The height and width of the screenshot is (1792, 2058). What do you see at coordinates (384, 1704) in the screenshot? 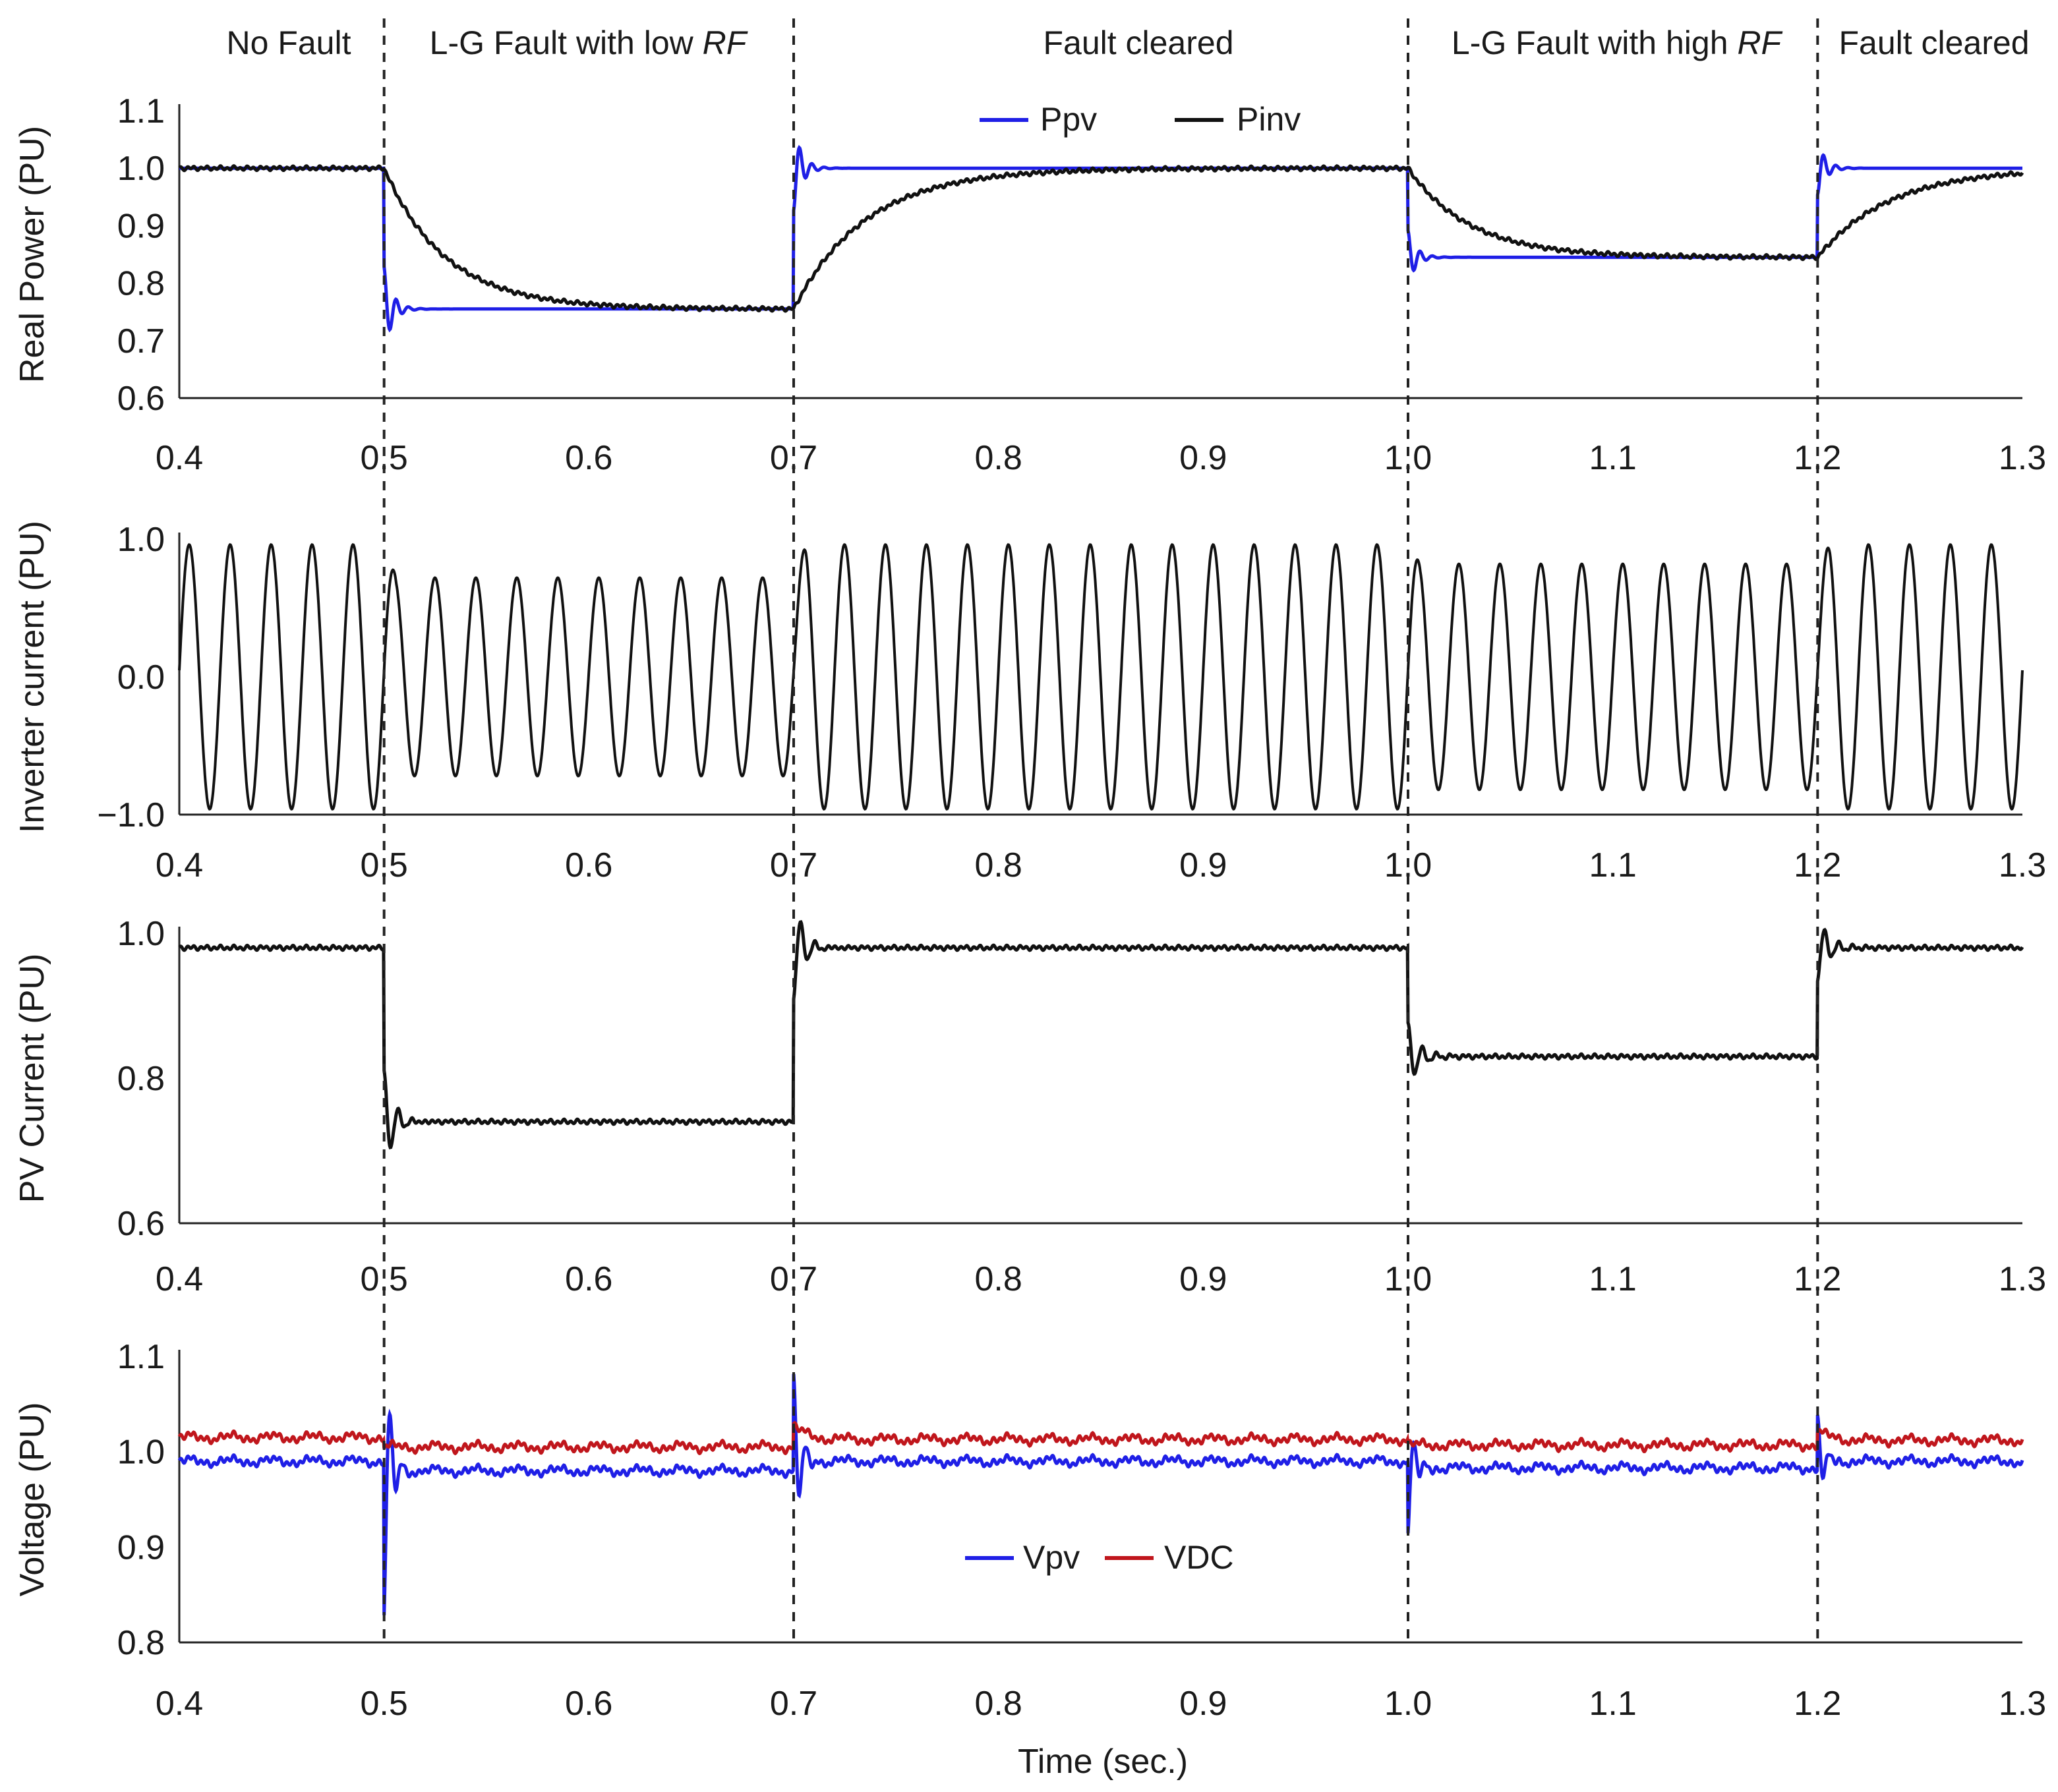
I see `x-tick-label: 0.5` at bounding box center [384, 1704].